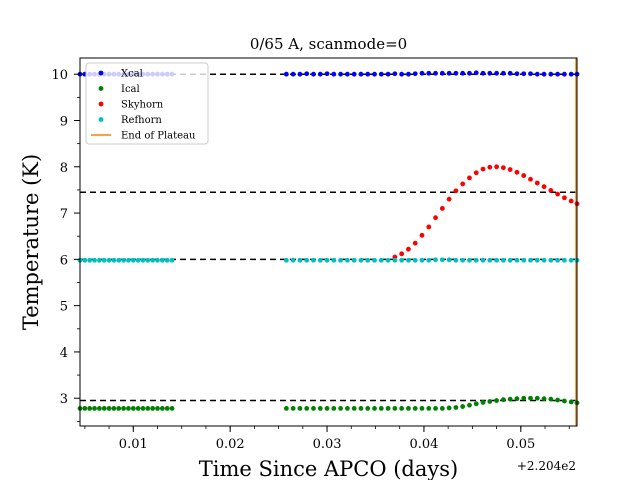  What do you see at coordinates (64, 121) in the screenshot?
I see `y-tick-label: 9` at bounding box center [64, 121].